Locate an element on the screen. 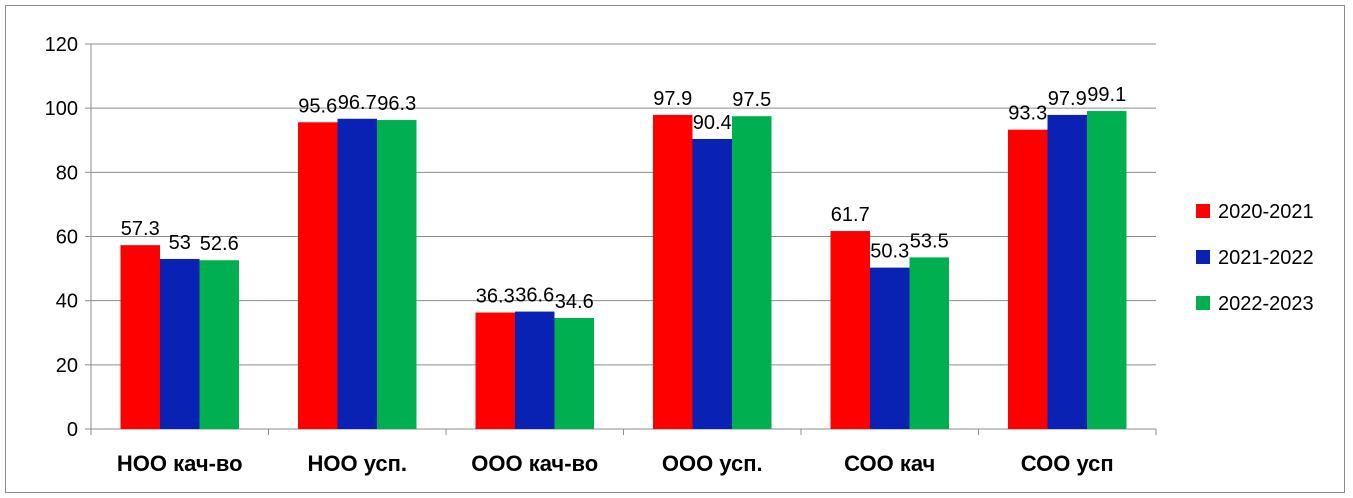 The image size is (1353, 498). data-label: 90.4 is located at coordinates (712, 123).